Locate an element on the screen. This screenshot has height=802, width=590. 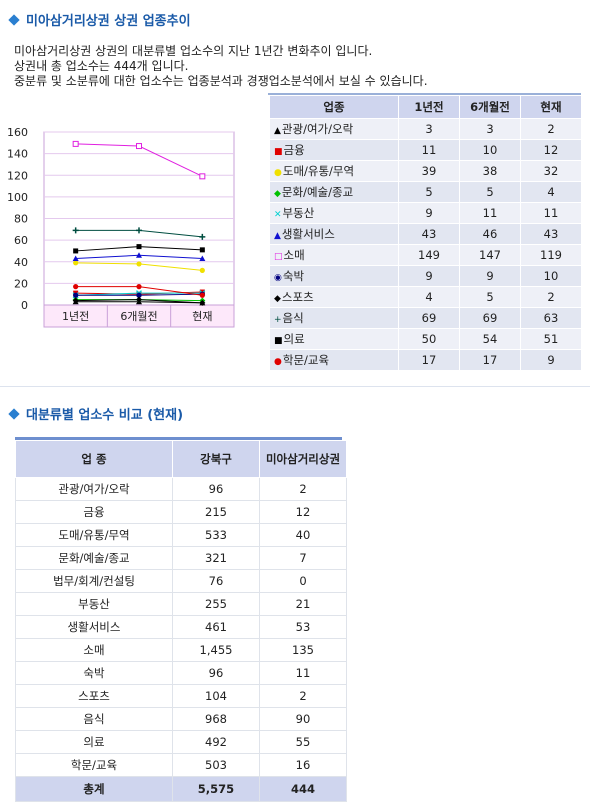
row-value-1y: 149 is located at coordinates (429, 255).